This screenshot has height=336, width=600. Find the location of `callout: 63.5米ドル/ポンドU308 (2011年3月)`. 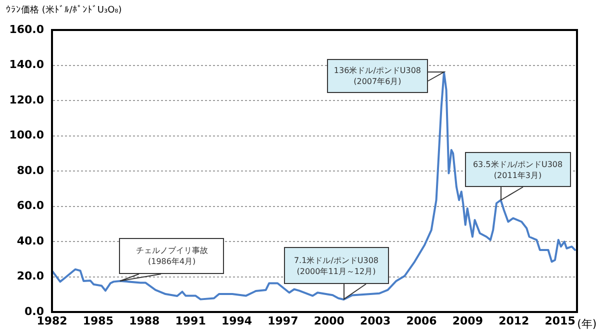

callout: 63.5米ドル/ポンドU308 (2011年3月) is located at coordinates (517, 176).